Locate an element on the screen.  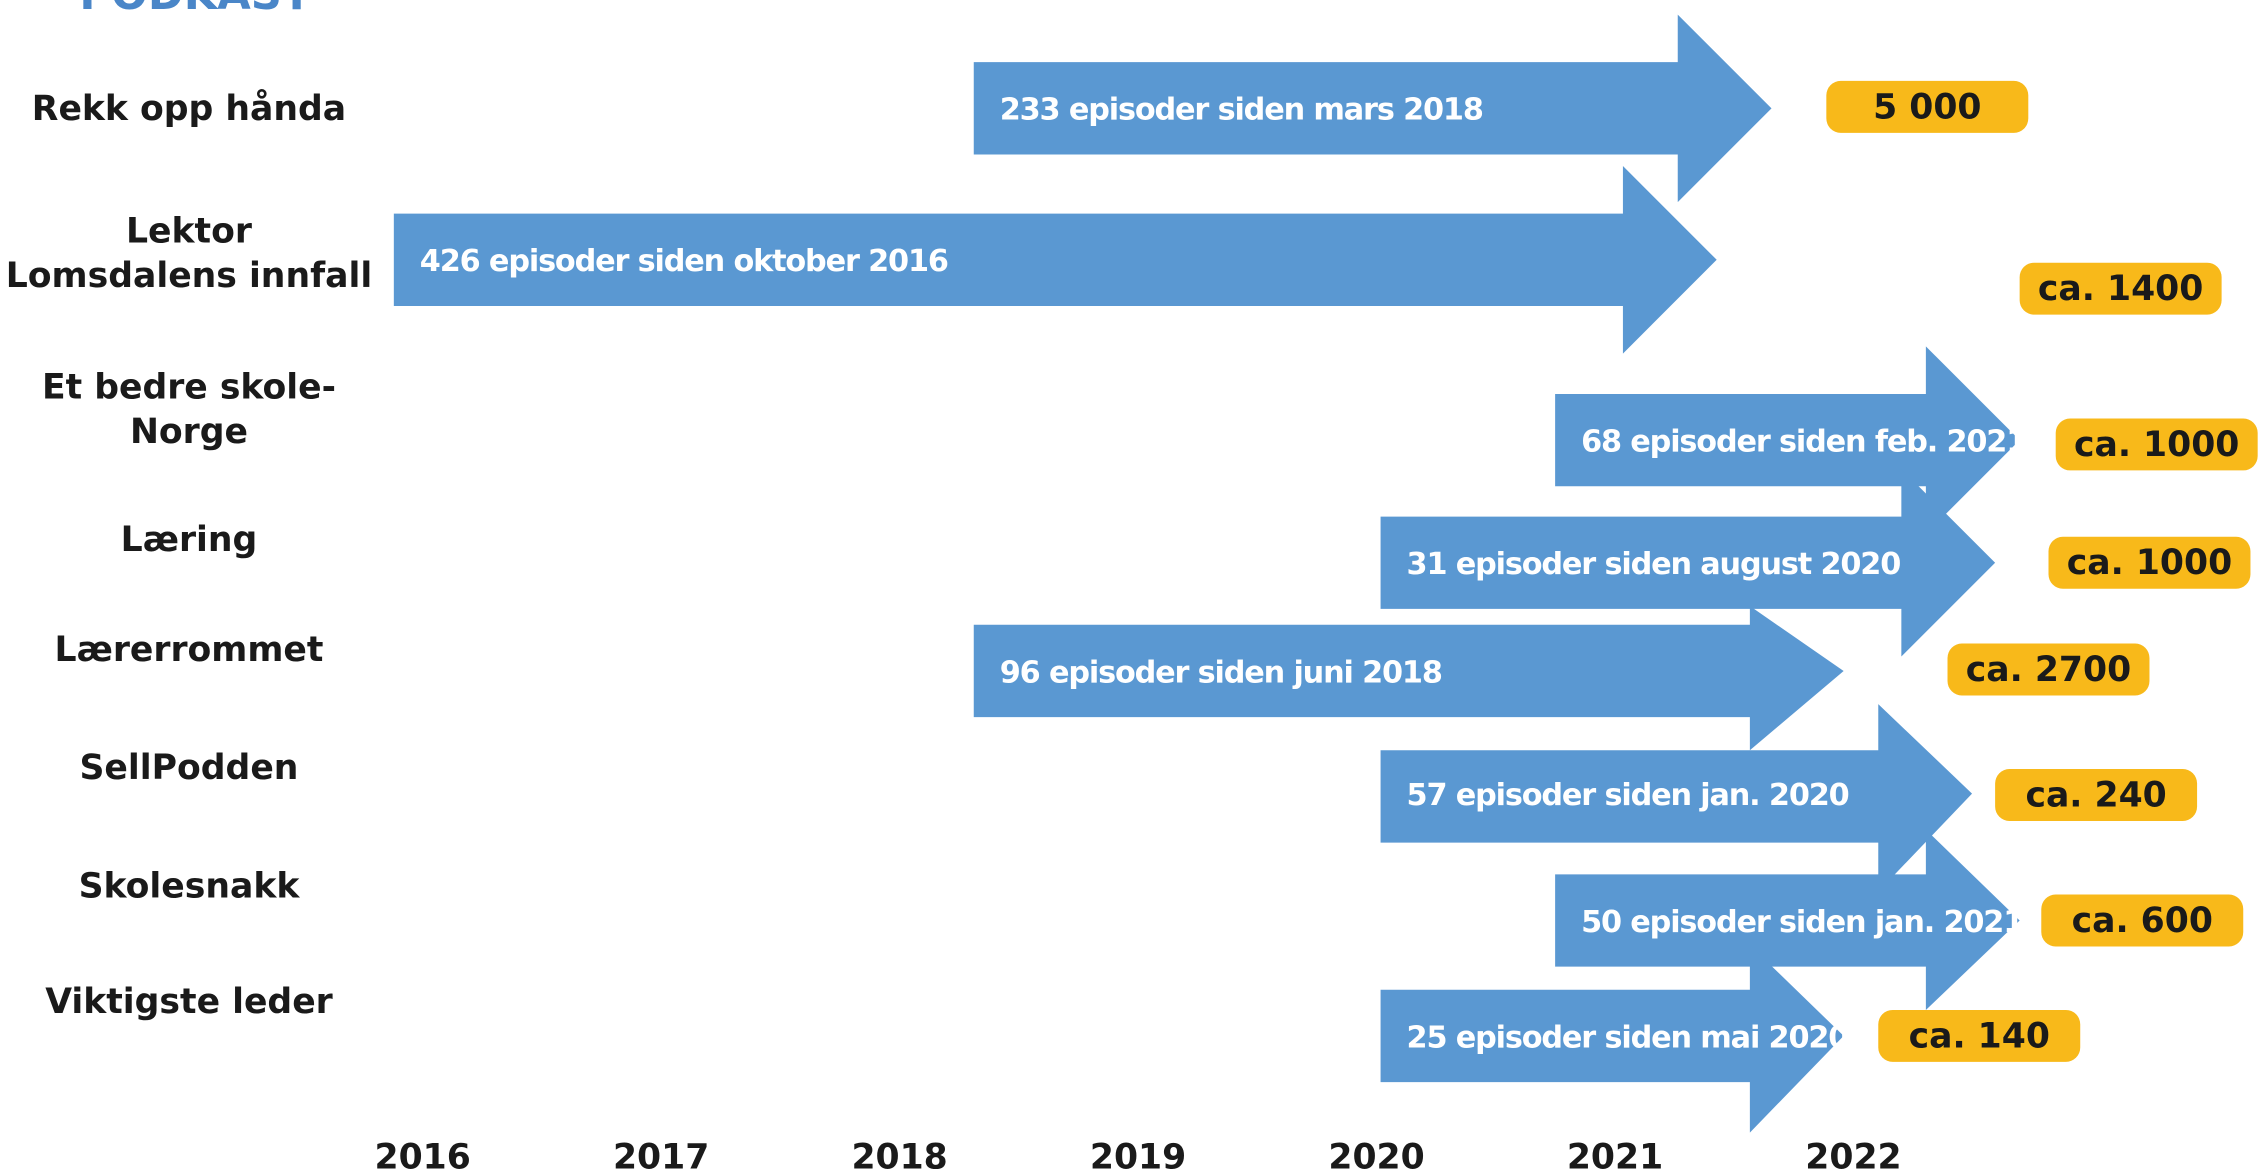
arrow-label: 426 episoder siden oktober 2016 is located at coordinates (684, 261).